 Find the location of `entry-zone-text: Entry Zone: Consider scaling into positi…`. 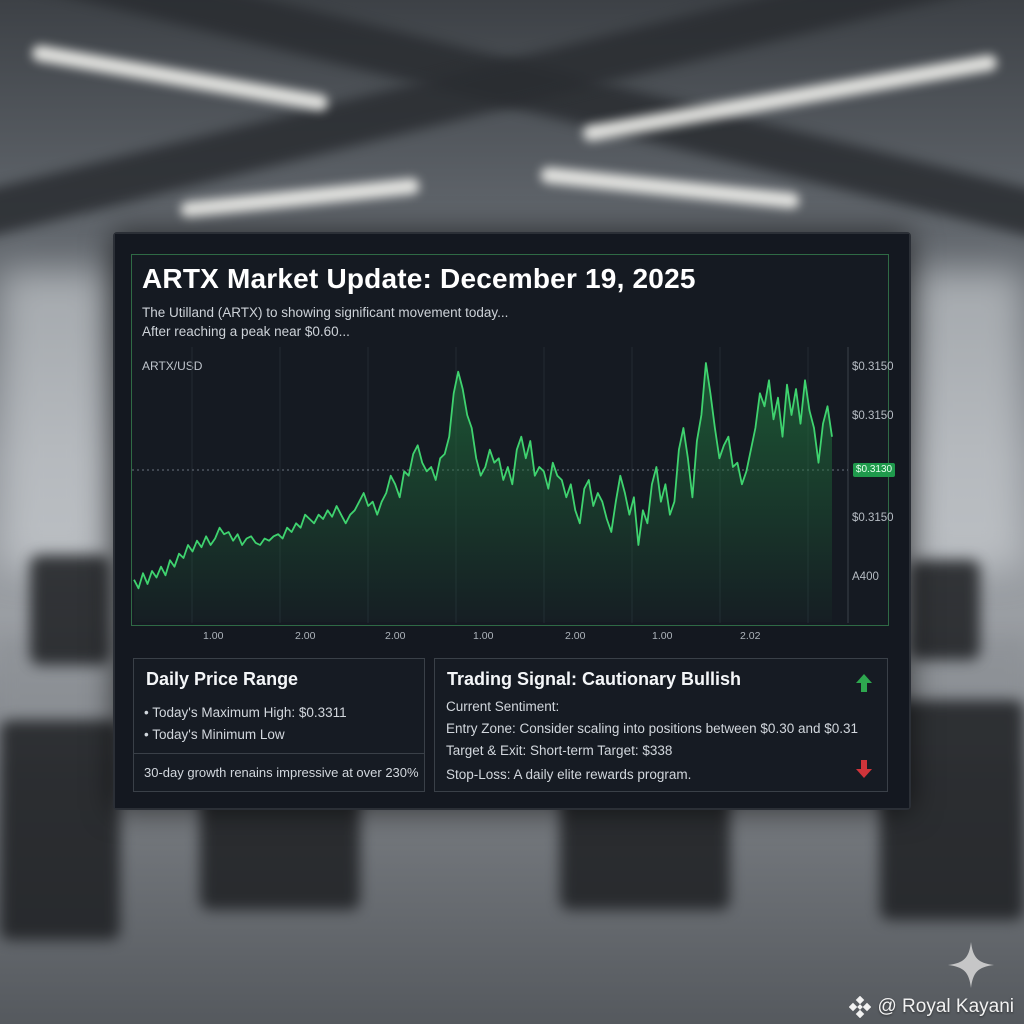

entry-zone-text: Entry Zone: Consider scaling into positi… is located at coordinates (652, 728).